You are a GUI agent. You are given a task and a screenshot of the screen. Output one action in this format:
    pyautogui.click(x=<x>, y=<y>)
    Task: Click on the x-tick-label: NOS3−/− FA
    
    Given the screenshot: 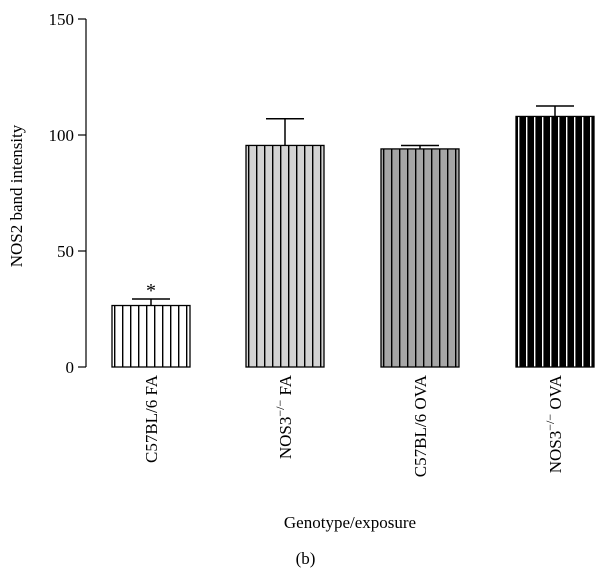 What is the action you would take?
    pyautogui.click(x=284, y=416)
    